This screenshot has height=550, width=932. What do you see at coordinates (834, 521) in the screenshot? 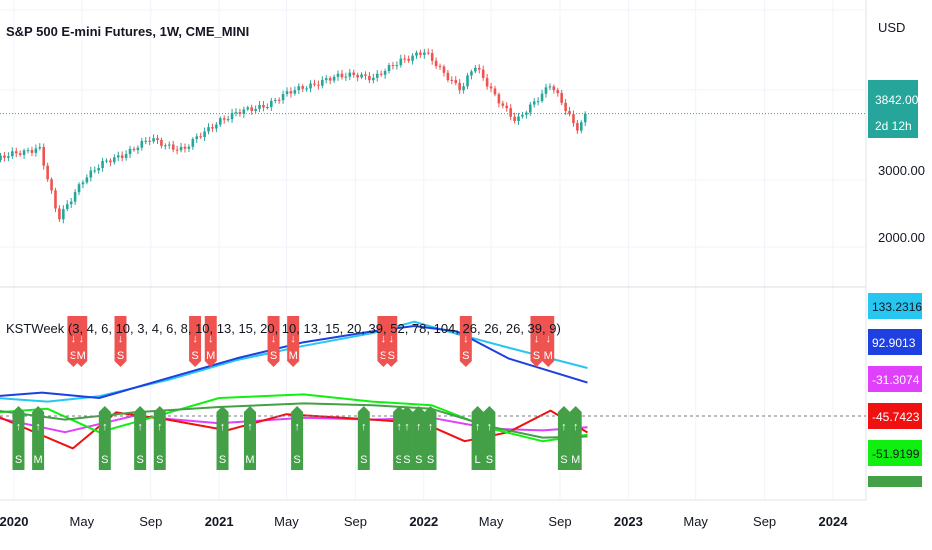
I see `time-tick-label: 2024` at bounding box center [834, 521].